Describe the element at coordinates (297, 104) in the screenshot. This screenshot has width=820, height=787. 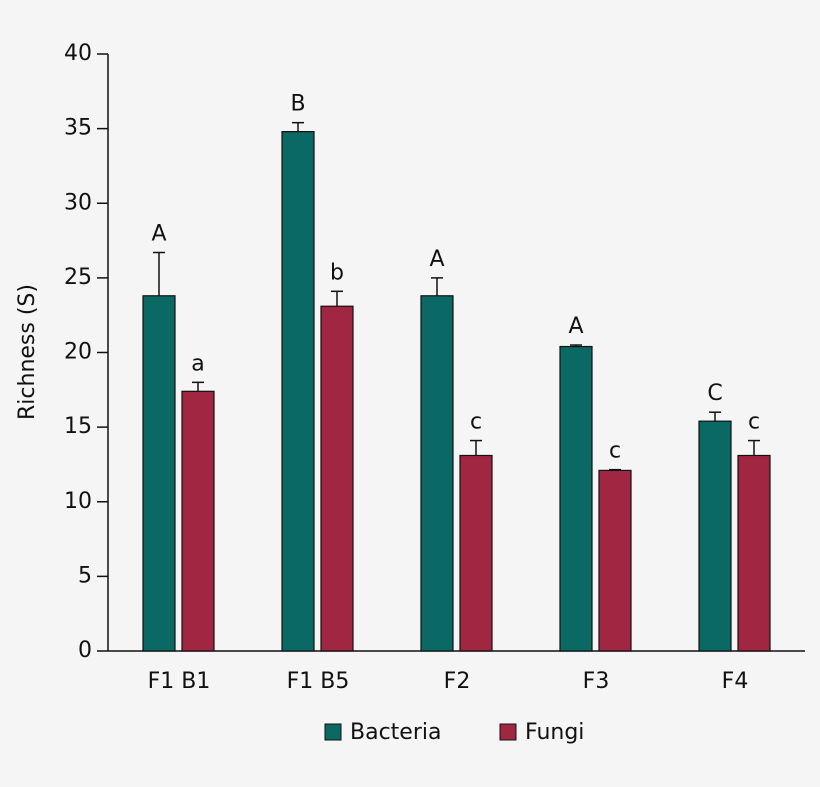
I see `bar-annotation: B` at that location.